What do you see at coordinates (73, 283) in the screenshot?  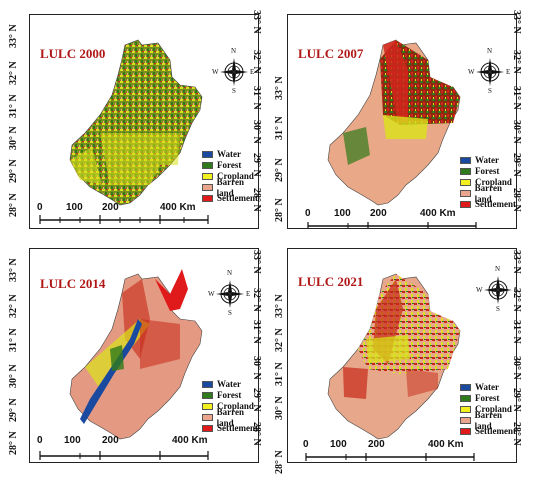 I see `map-title: LULC 2014` at bounding box center [73, 283].